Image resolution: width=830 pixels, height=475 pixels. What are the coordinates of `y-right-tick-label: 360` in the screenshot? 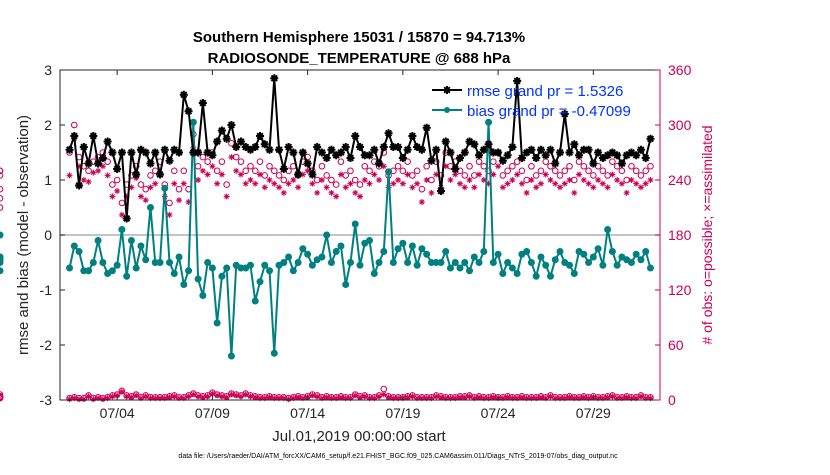 It's located at (680, 70).